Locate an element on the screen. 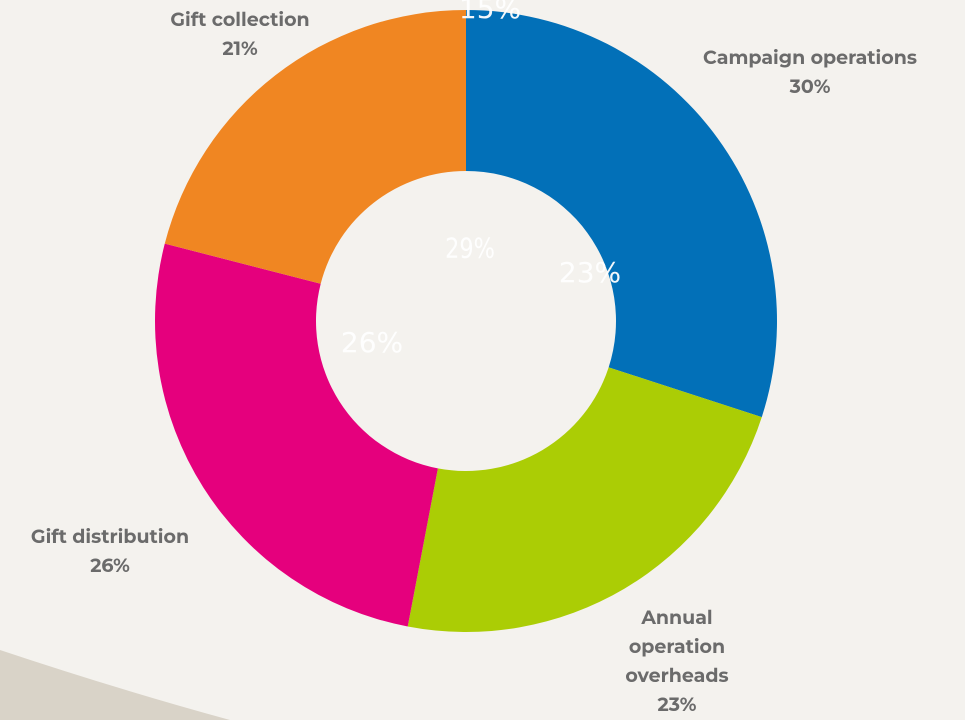  slice-value-label: 23% is located at coordinates (677, 704).